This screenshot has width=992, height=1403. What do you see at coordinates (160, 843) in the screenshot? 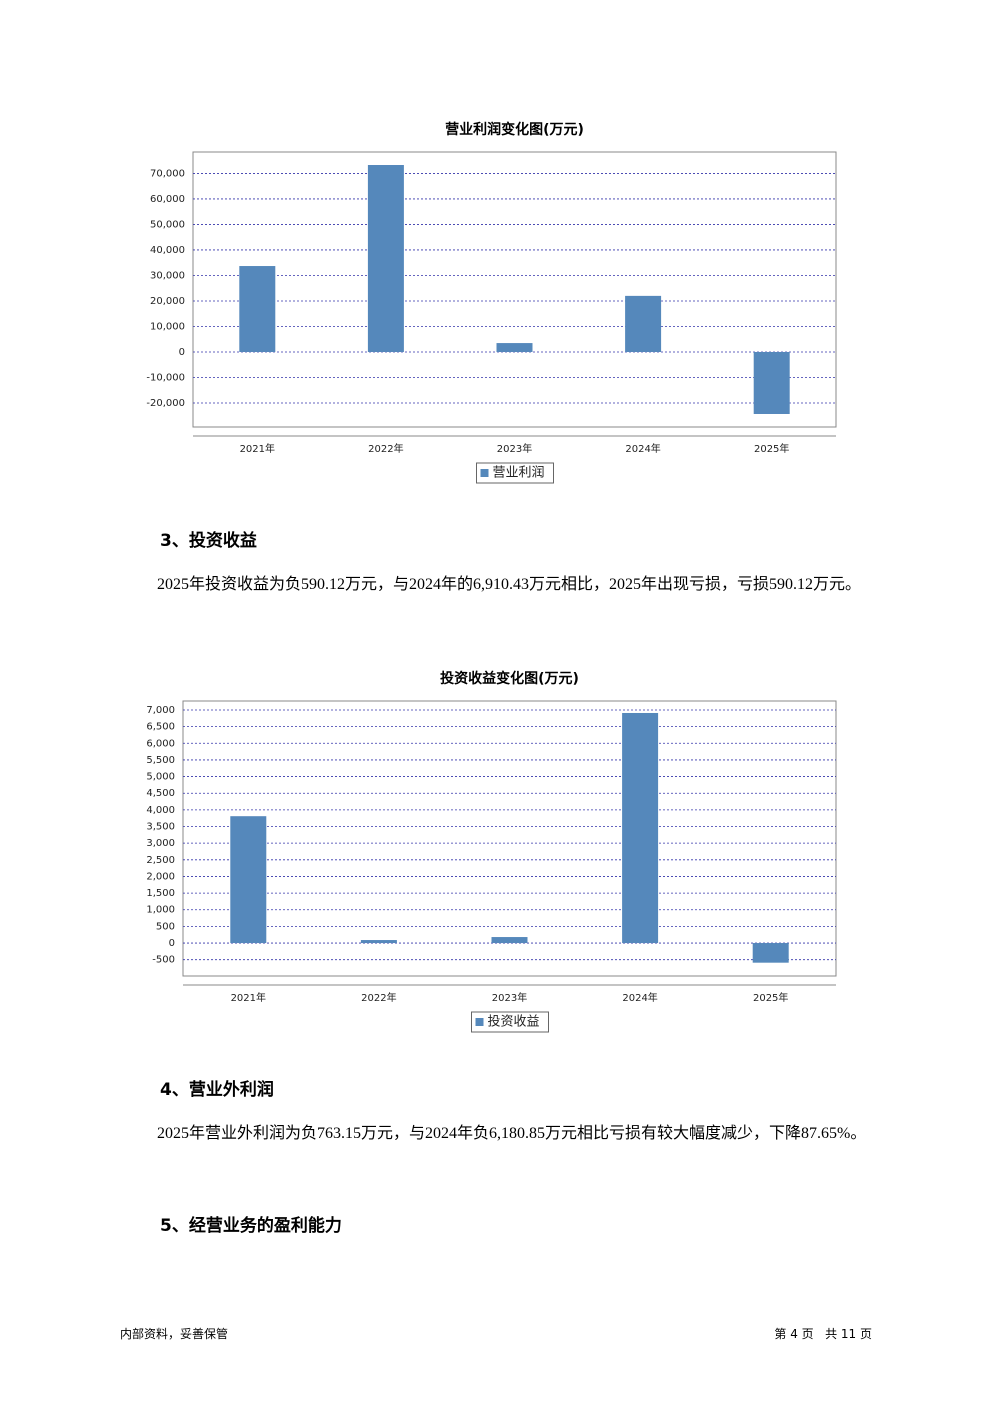
I see `y-tick-label: 3,000` at bounding box center [160, 843].